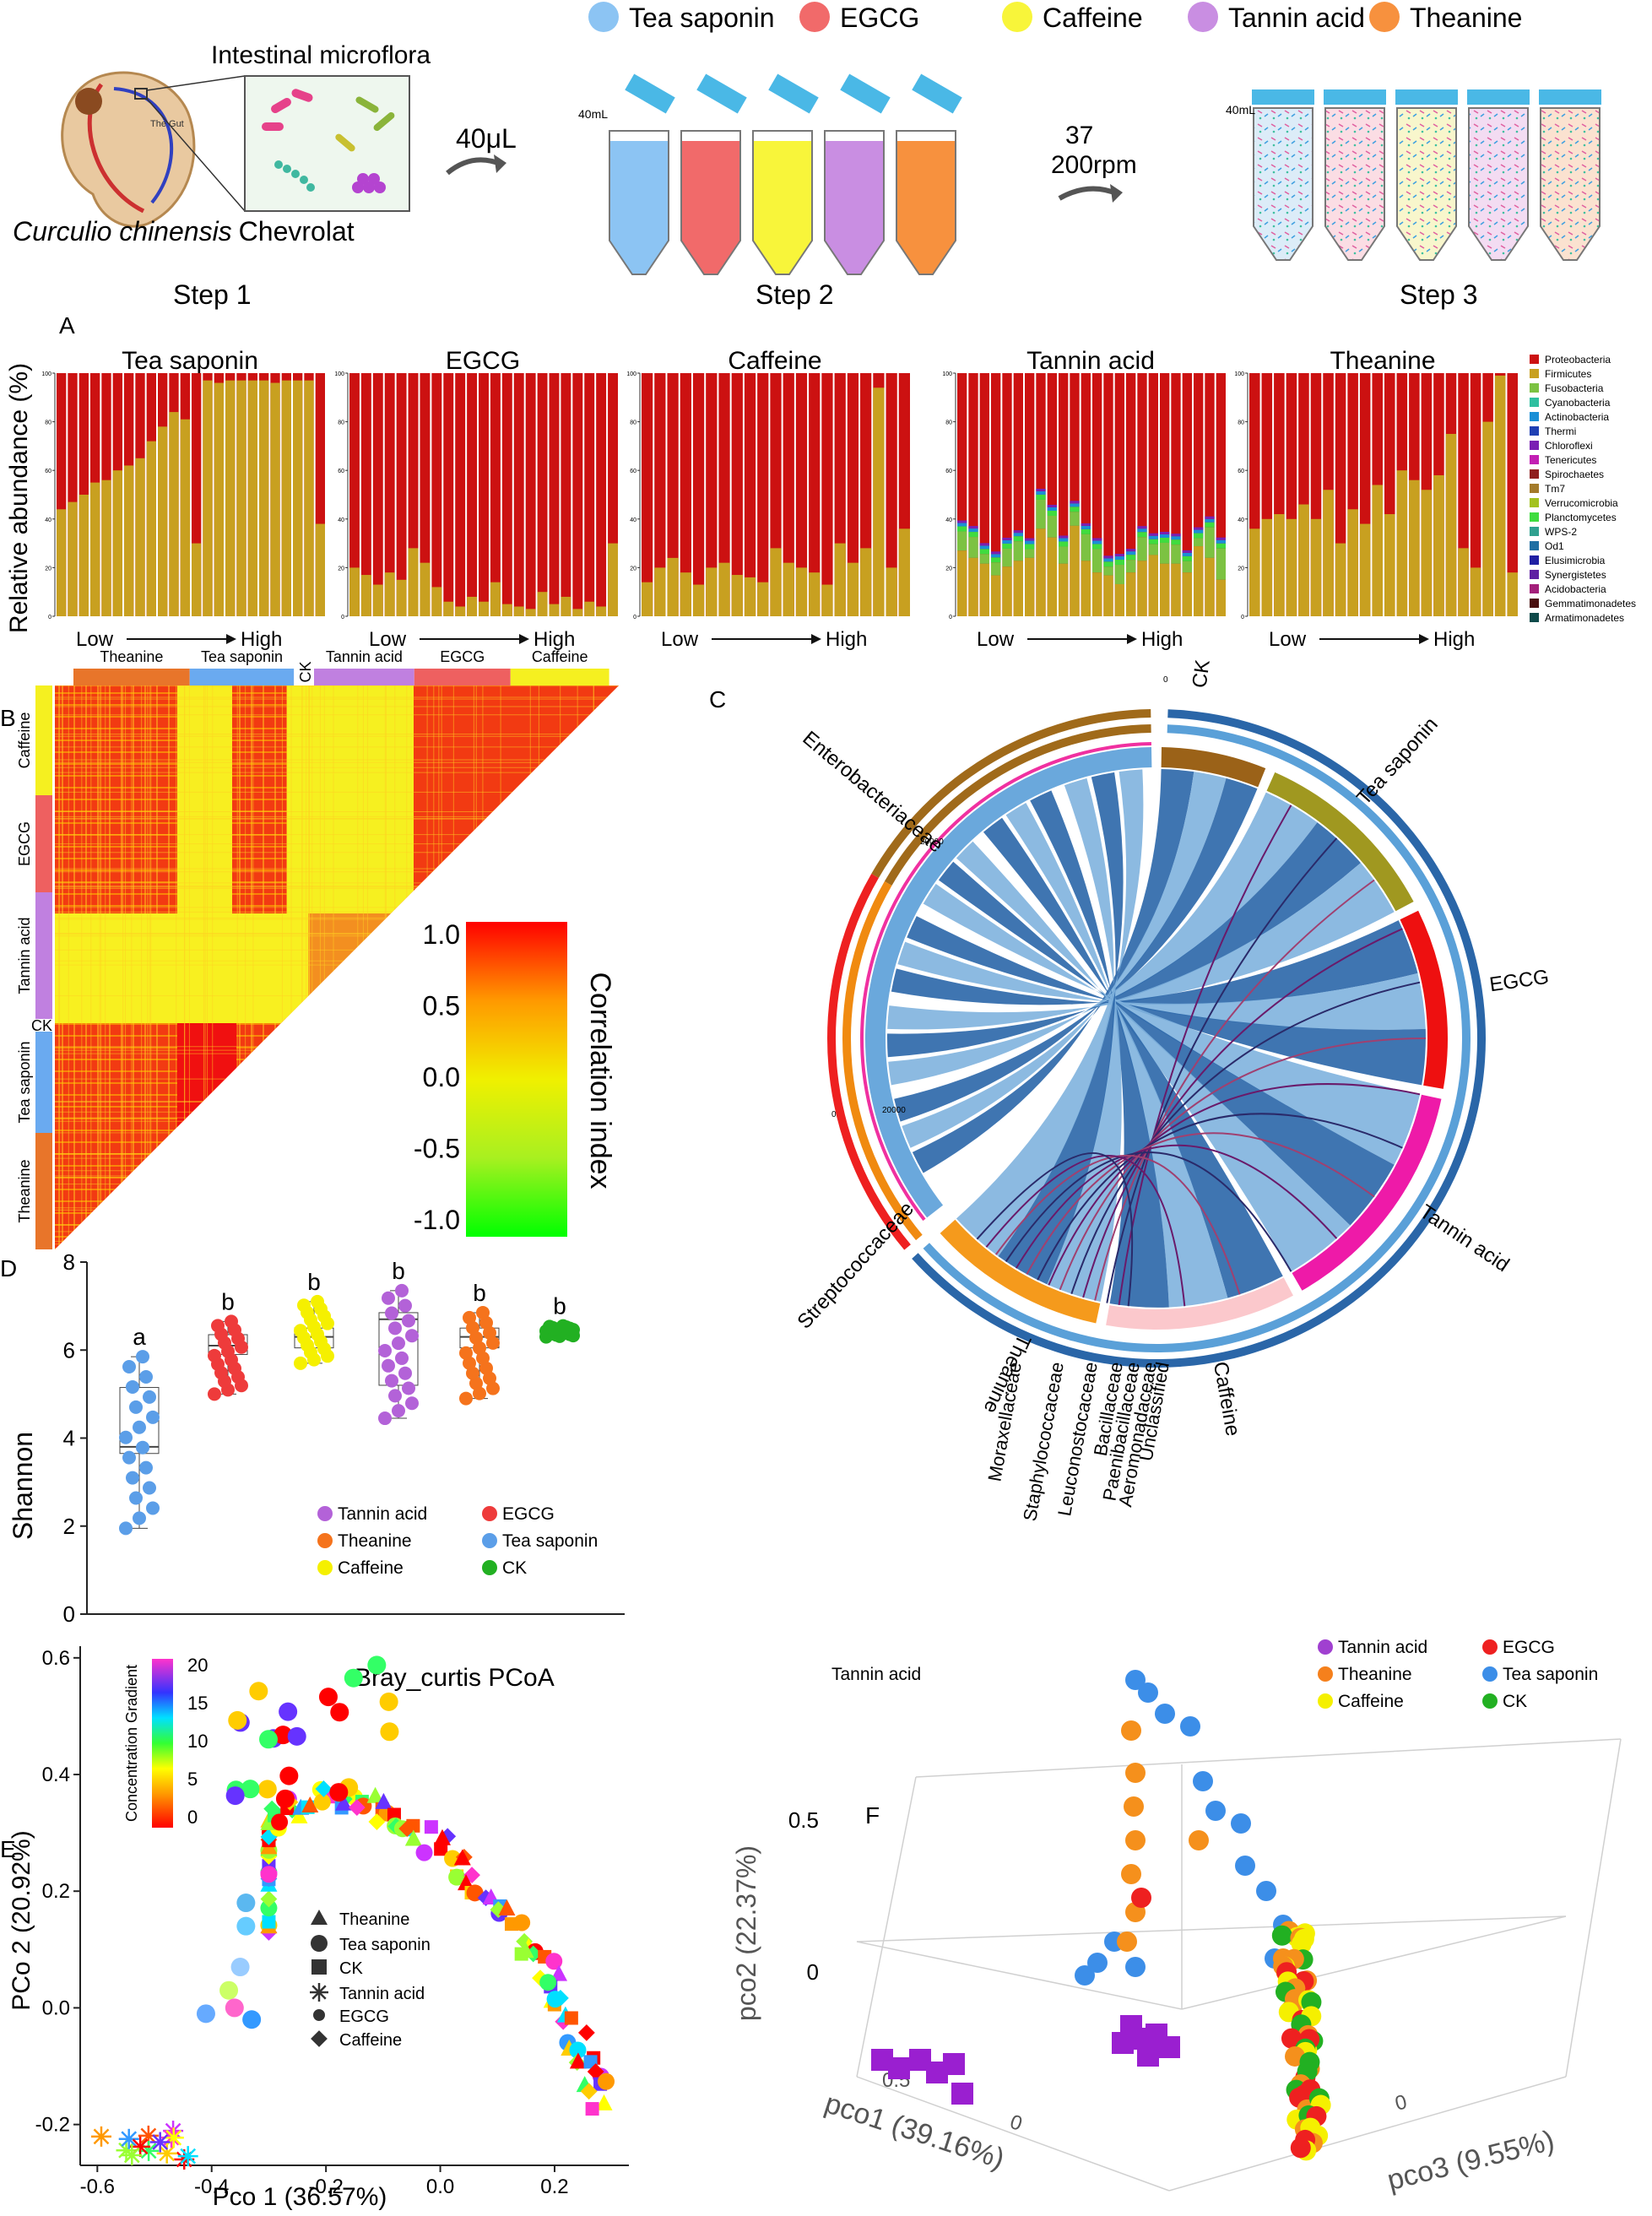 The height and width of the screenshot is (2216, 1652). What do you see at coordinates (374, 1919) in the screenshot?
I see `shape-legend-label-0: Theanine` at bounding box center [374, 1919].